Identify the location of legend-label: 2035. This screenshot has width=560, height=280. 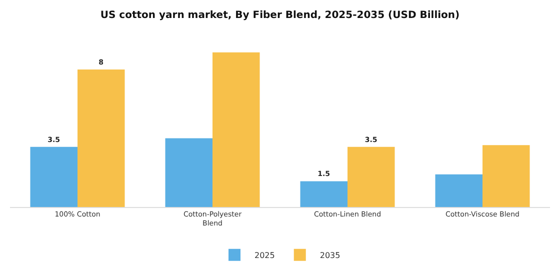
(330, 255).